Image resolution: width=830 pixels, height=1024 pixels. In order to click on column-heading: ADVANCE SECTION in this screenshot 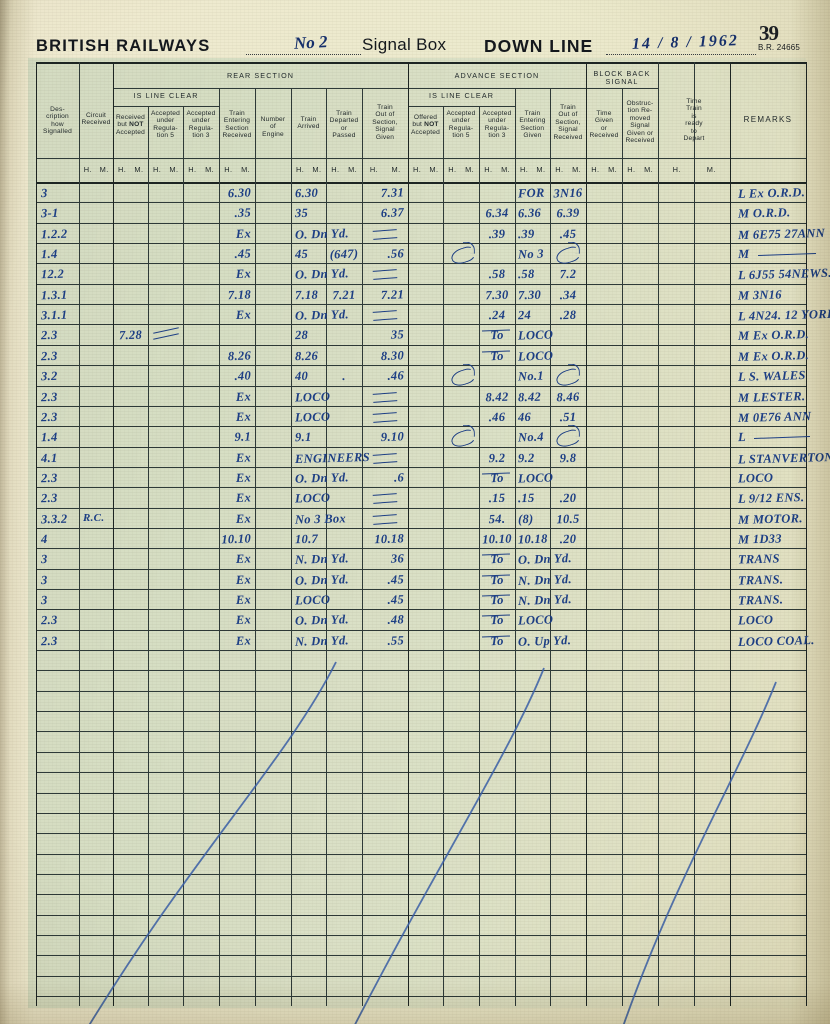, I will do `click(497, 75)`.